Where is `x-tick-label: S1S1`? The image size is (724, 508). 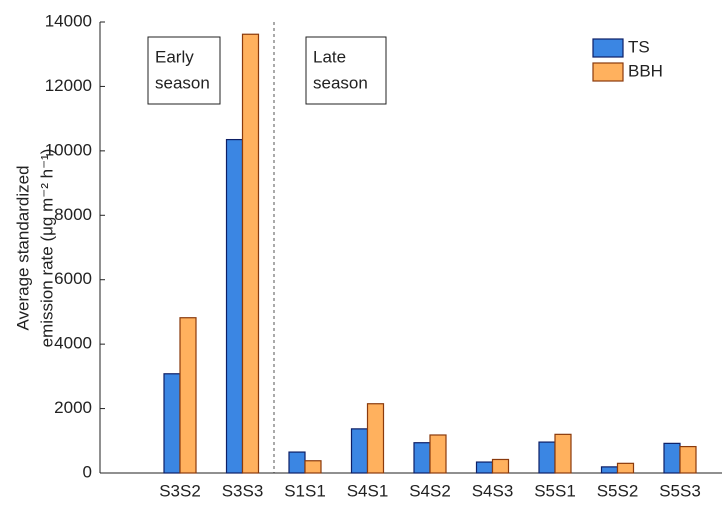
x-tick-label: S1S1 is located at coordinates (305, 490).